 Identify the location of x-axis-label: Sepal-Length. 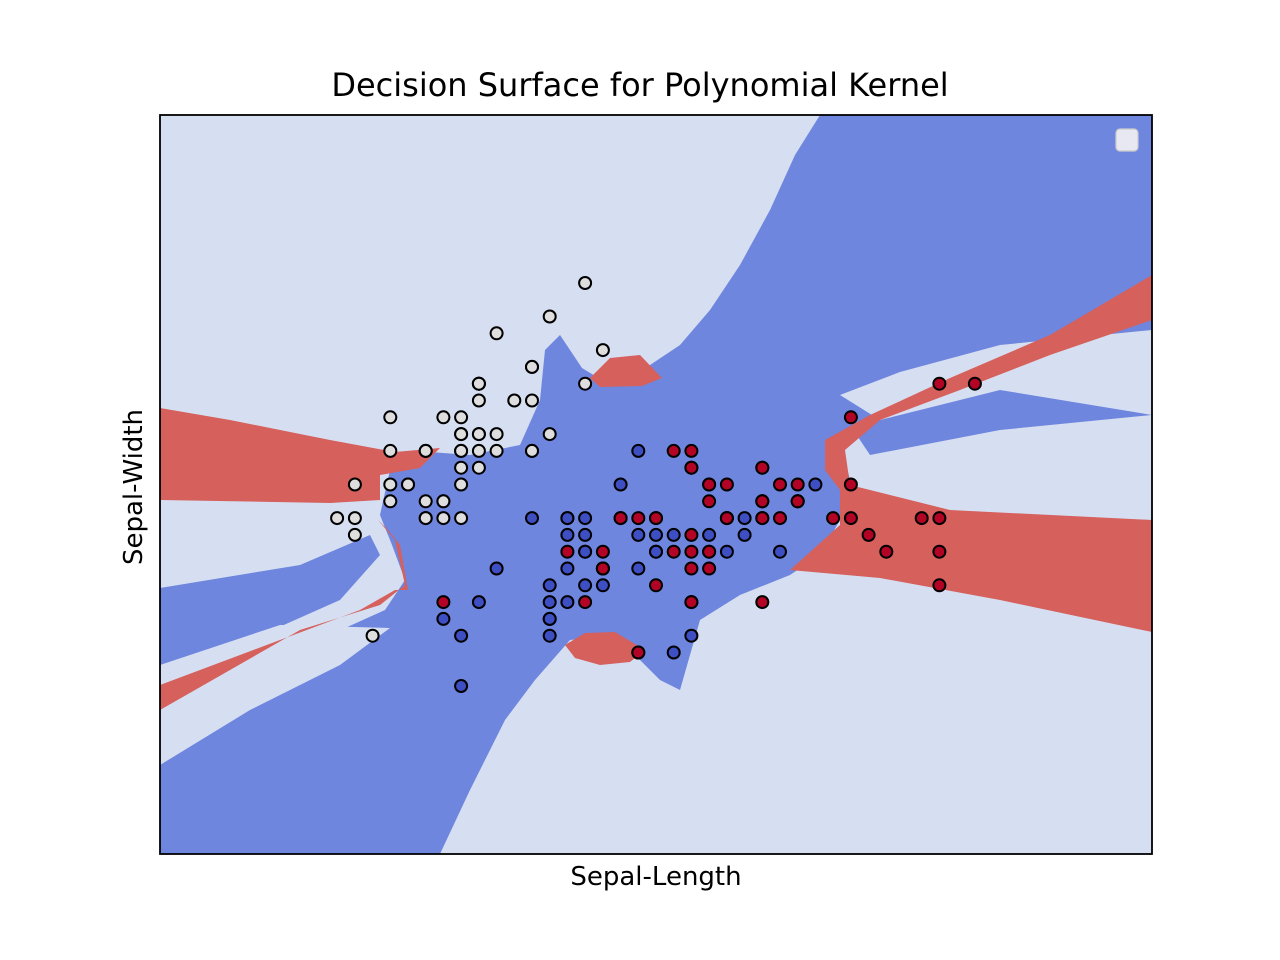
(656, 877).